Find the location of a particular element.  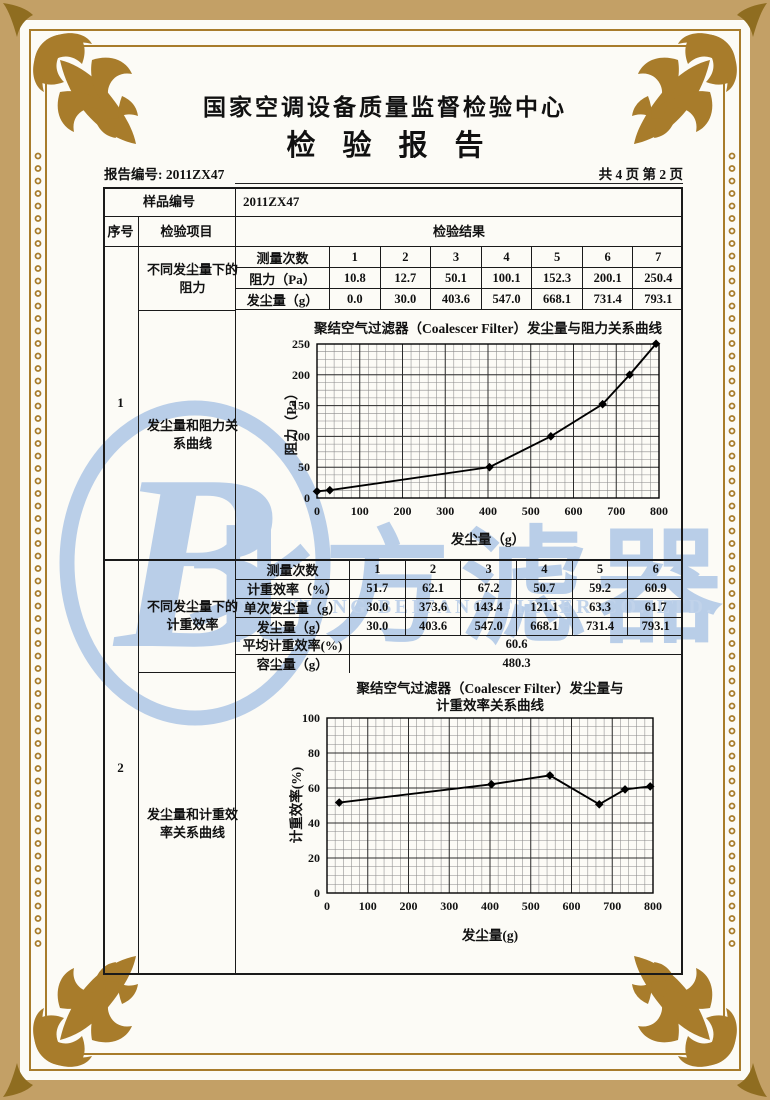

table-cell-span: 60.6 is located at coordinates (516, 644).